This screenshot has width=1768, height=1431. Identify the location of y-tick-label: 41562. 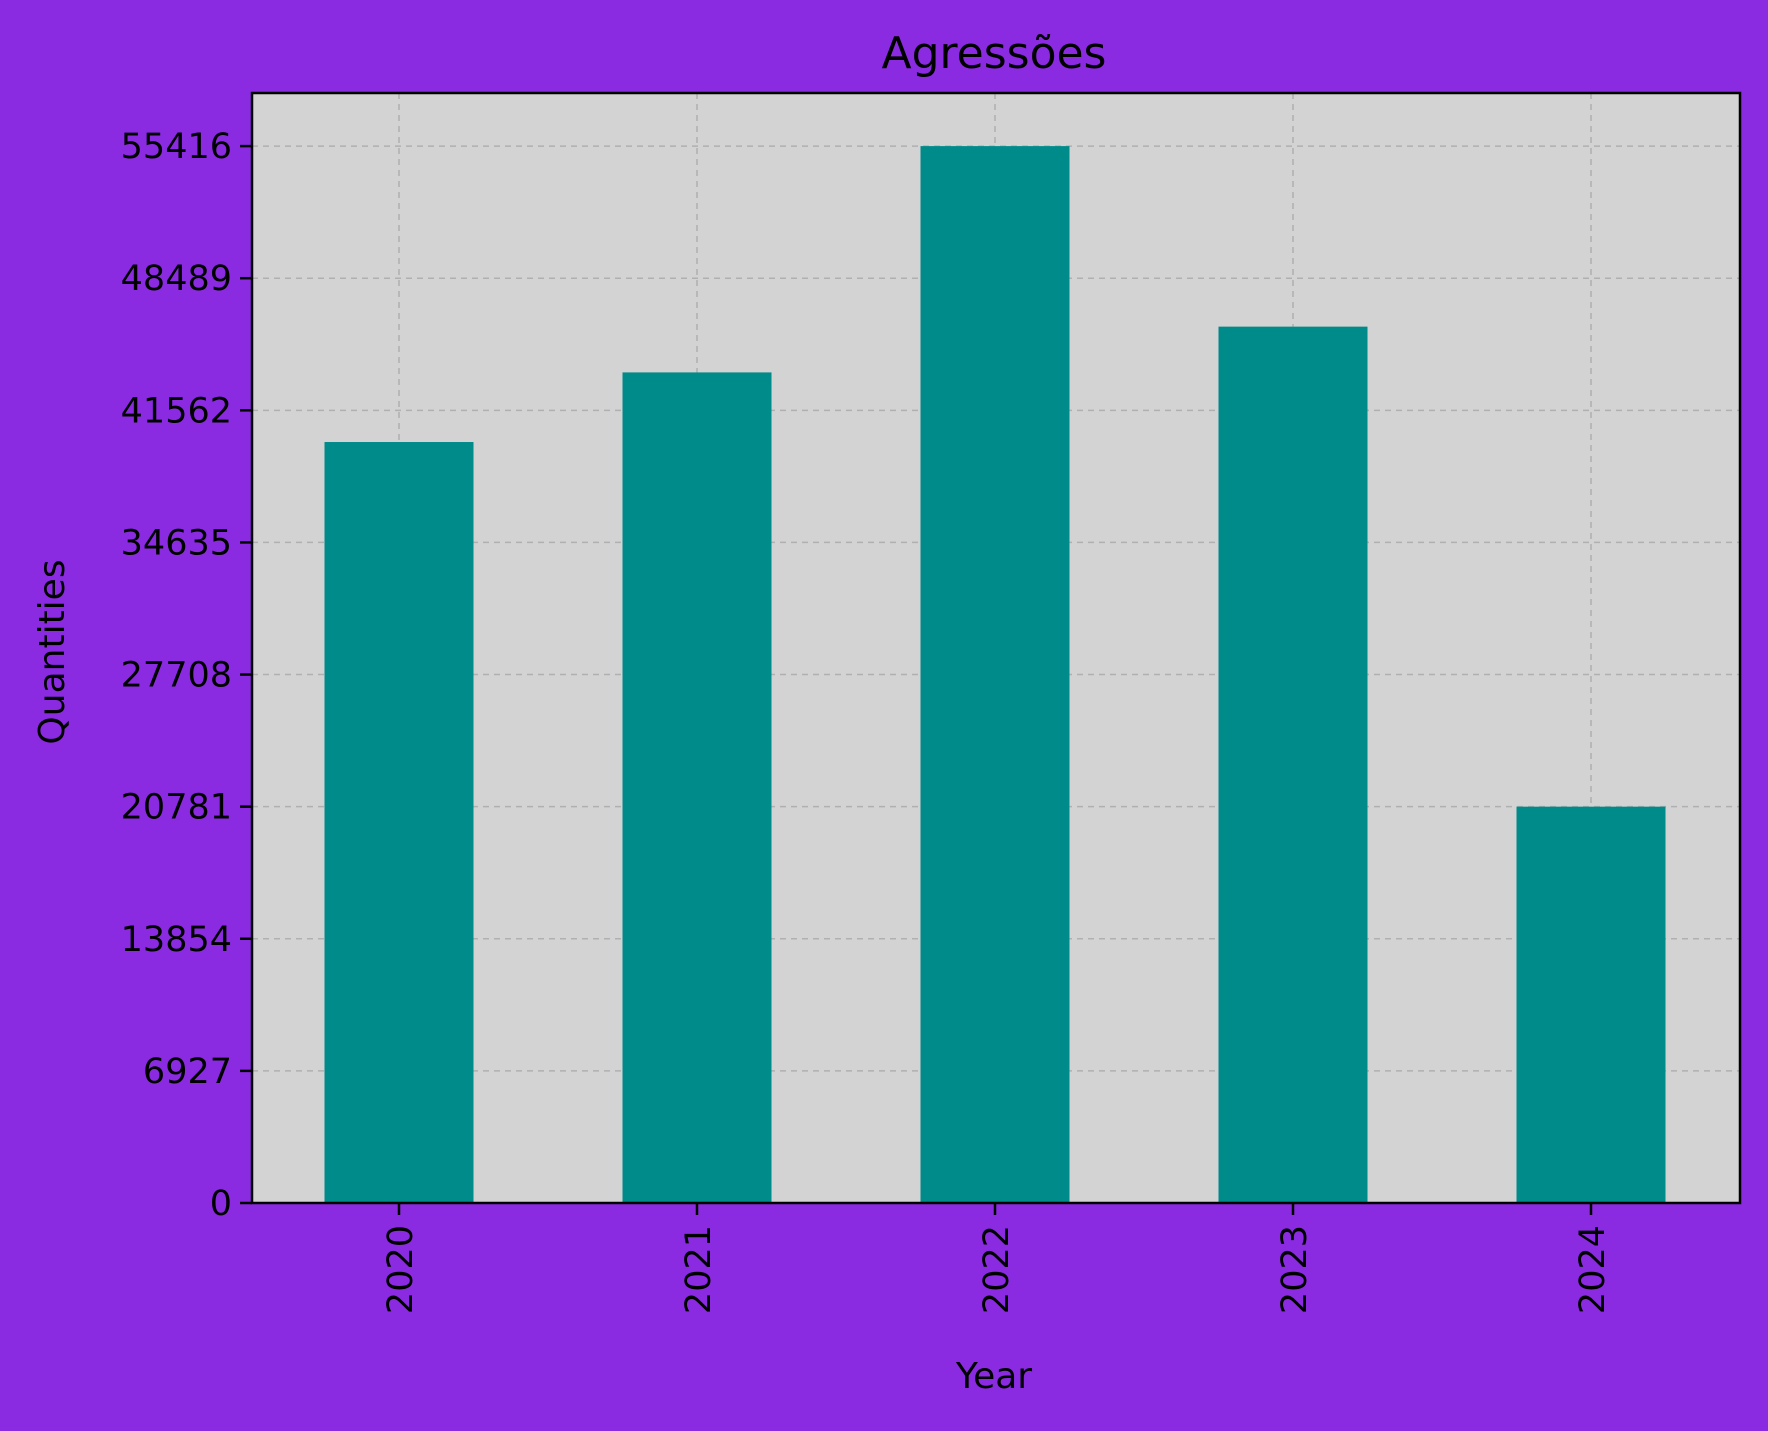
(176, 411).